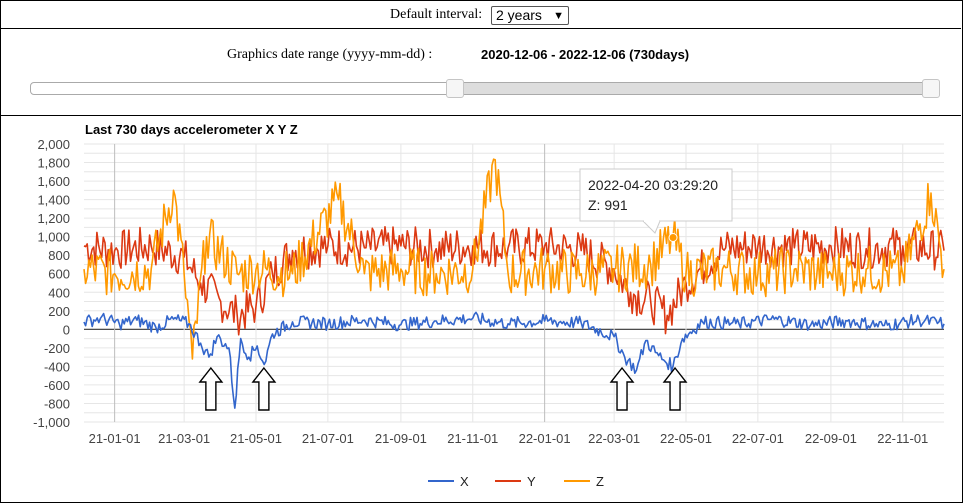  What do you see at coordinates (53, 200) in the screenshot?
I see `y-tick-label: 1,400` at bounding box center [53, 200].